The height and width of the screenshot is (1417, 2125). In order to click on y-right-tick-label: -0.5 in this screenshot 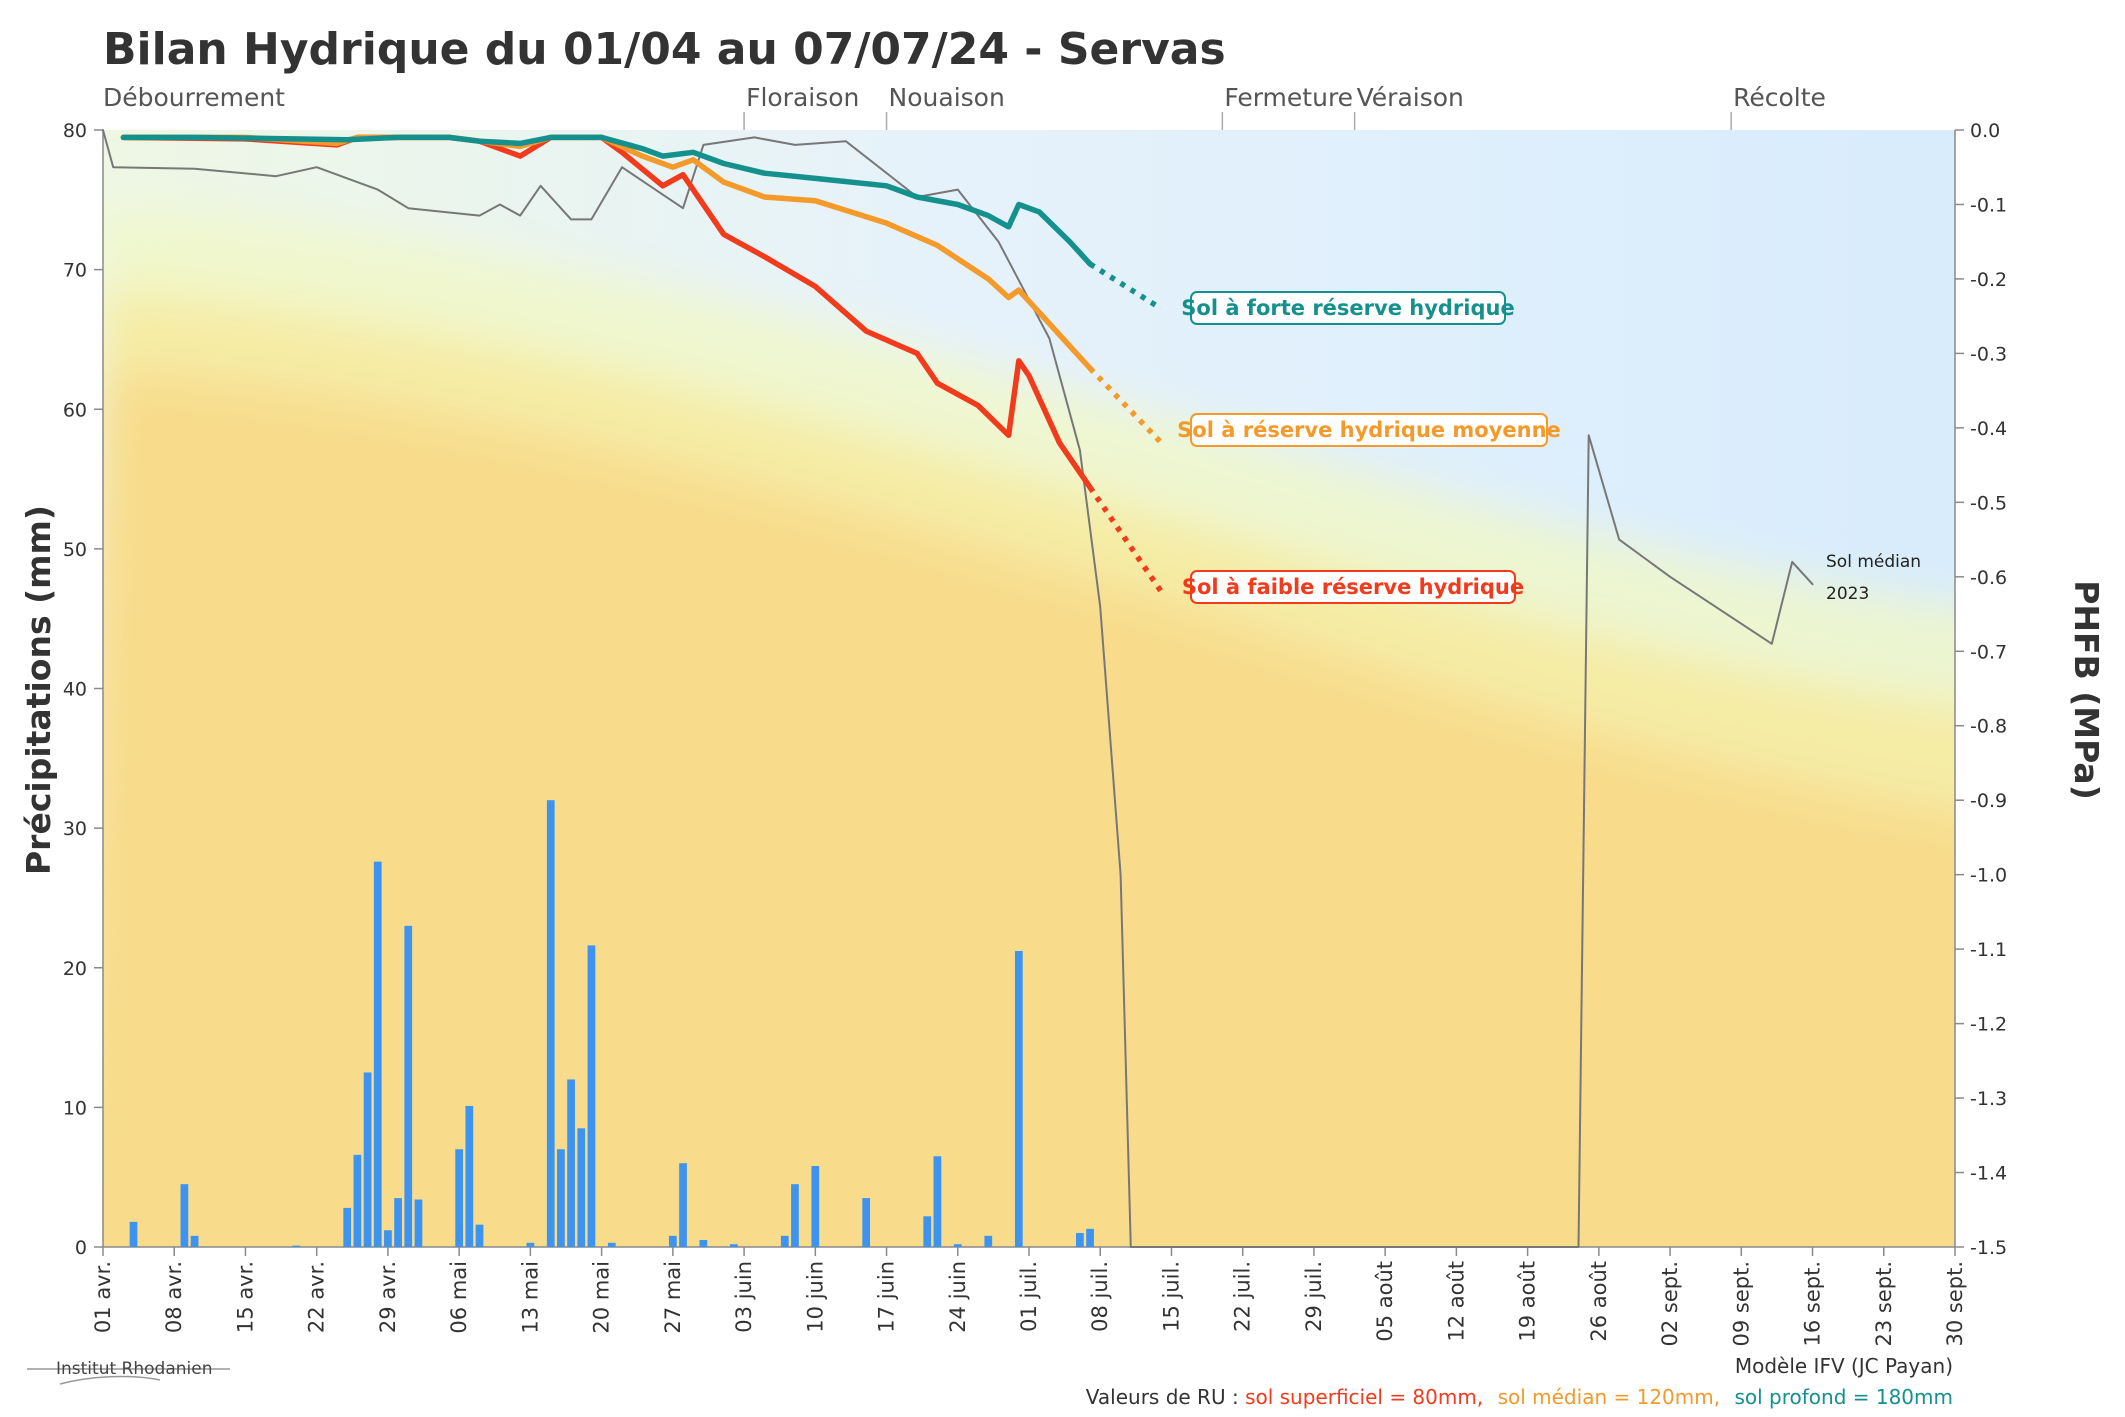, I will do `click(1988, 503)`.